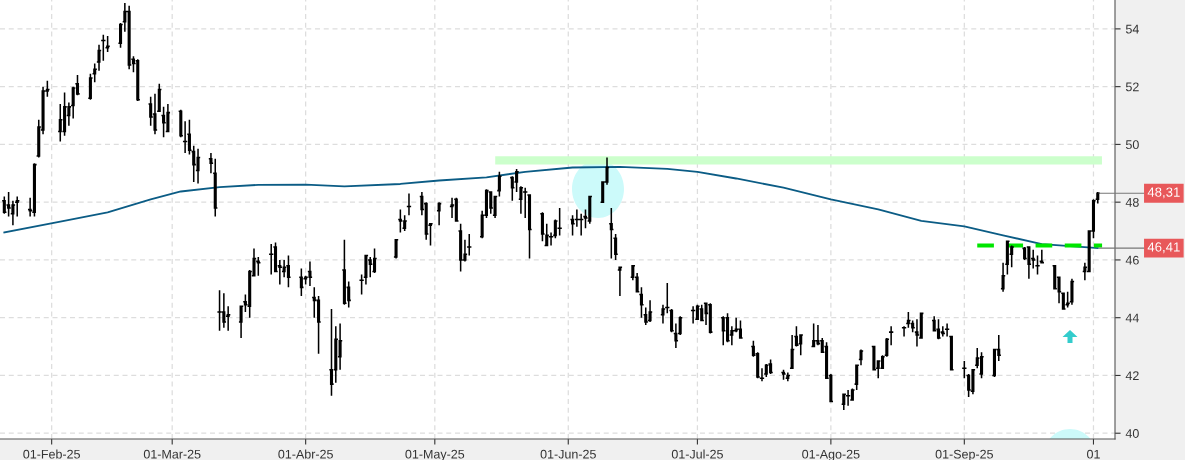  What do you see at coordinates (51, 454) in the screenshot?
I see `x-tick-label: 01-Feb-25` at bounding box center [51, 454].